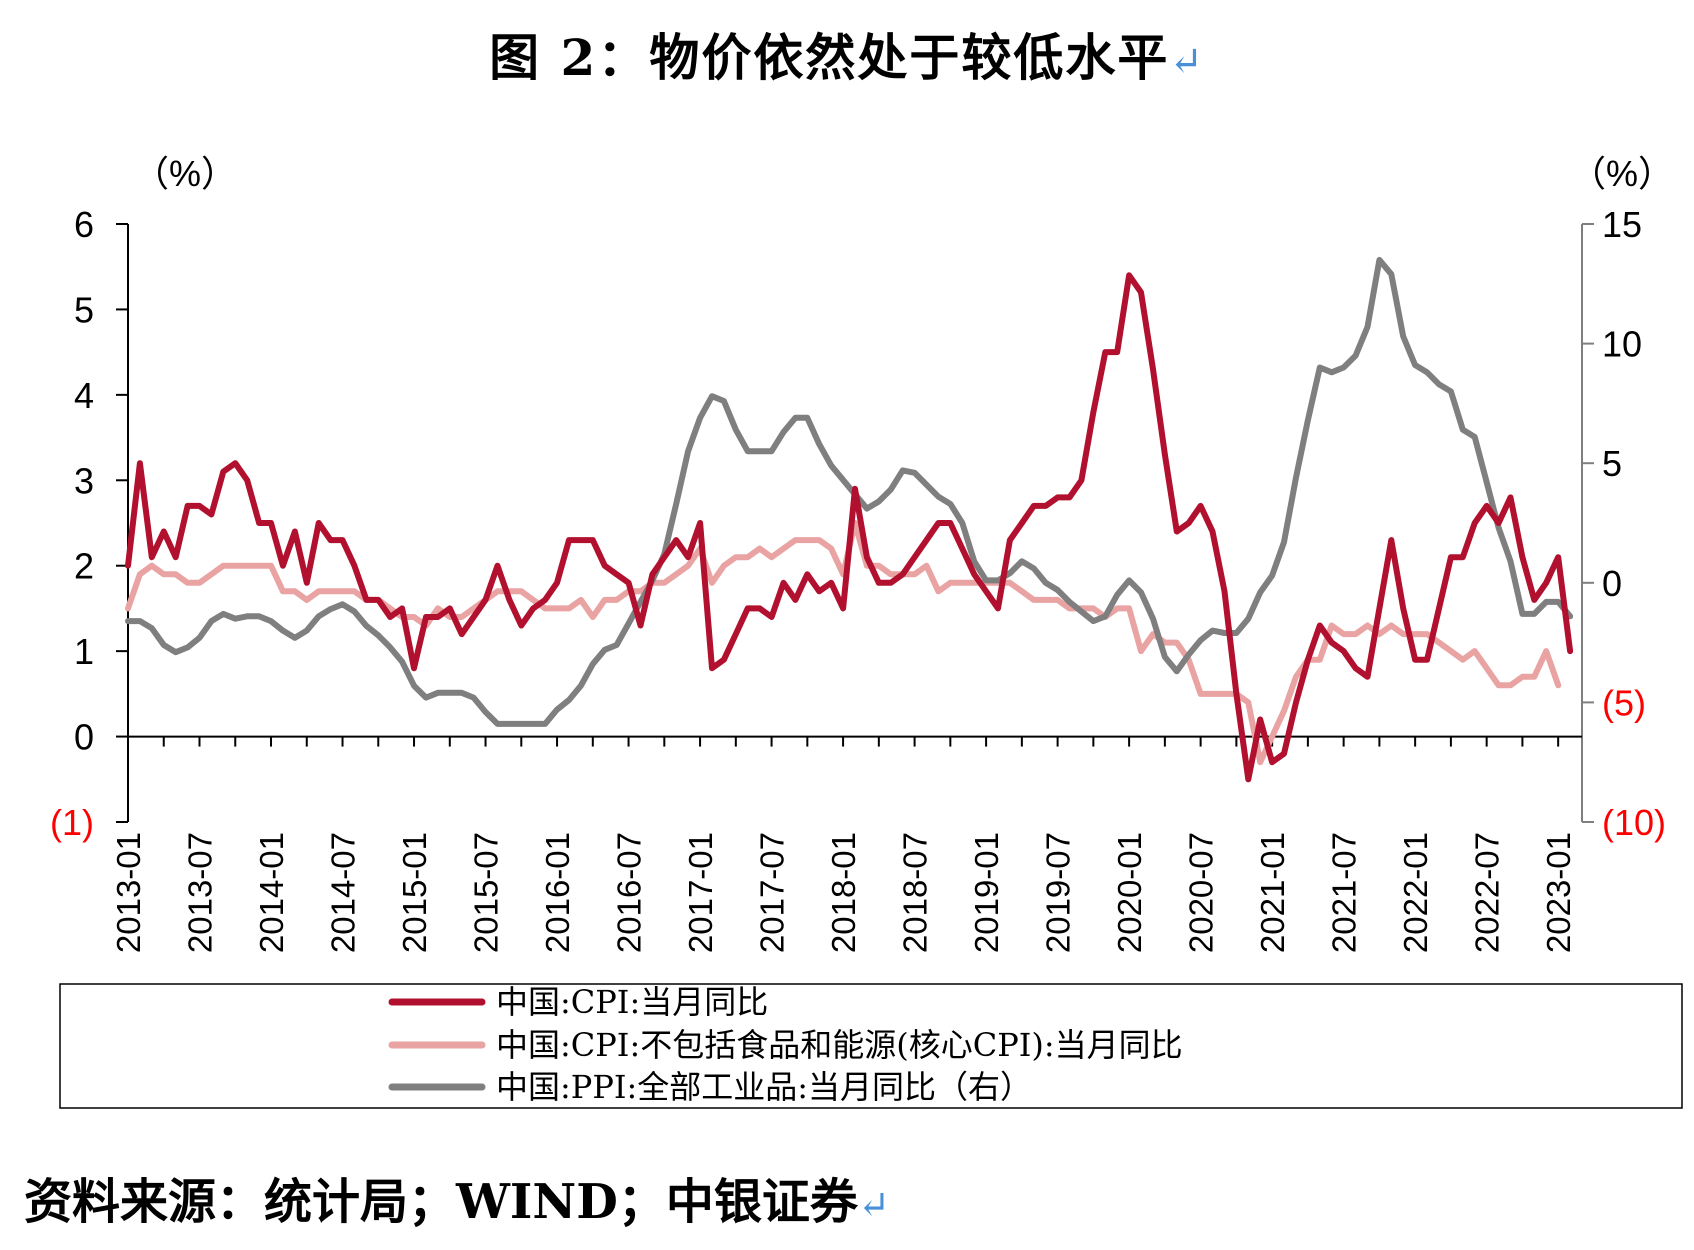  Describe the element at coordinates (84, 309) in the screenshot. I see `left-tick-label: 5` at that location.